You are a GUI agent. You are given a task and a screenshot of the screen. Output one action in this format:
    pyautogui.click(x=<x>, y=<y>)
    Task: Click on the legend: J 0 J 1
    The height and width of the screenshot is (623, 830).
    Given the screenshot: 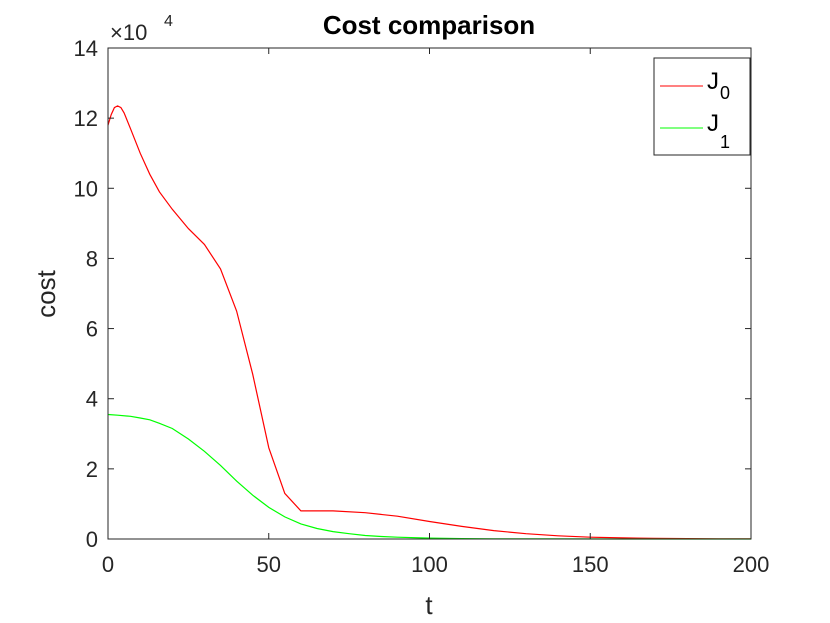 What is the action you would take?
    pyautogui.click(x=702, y=106)
    